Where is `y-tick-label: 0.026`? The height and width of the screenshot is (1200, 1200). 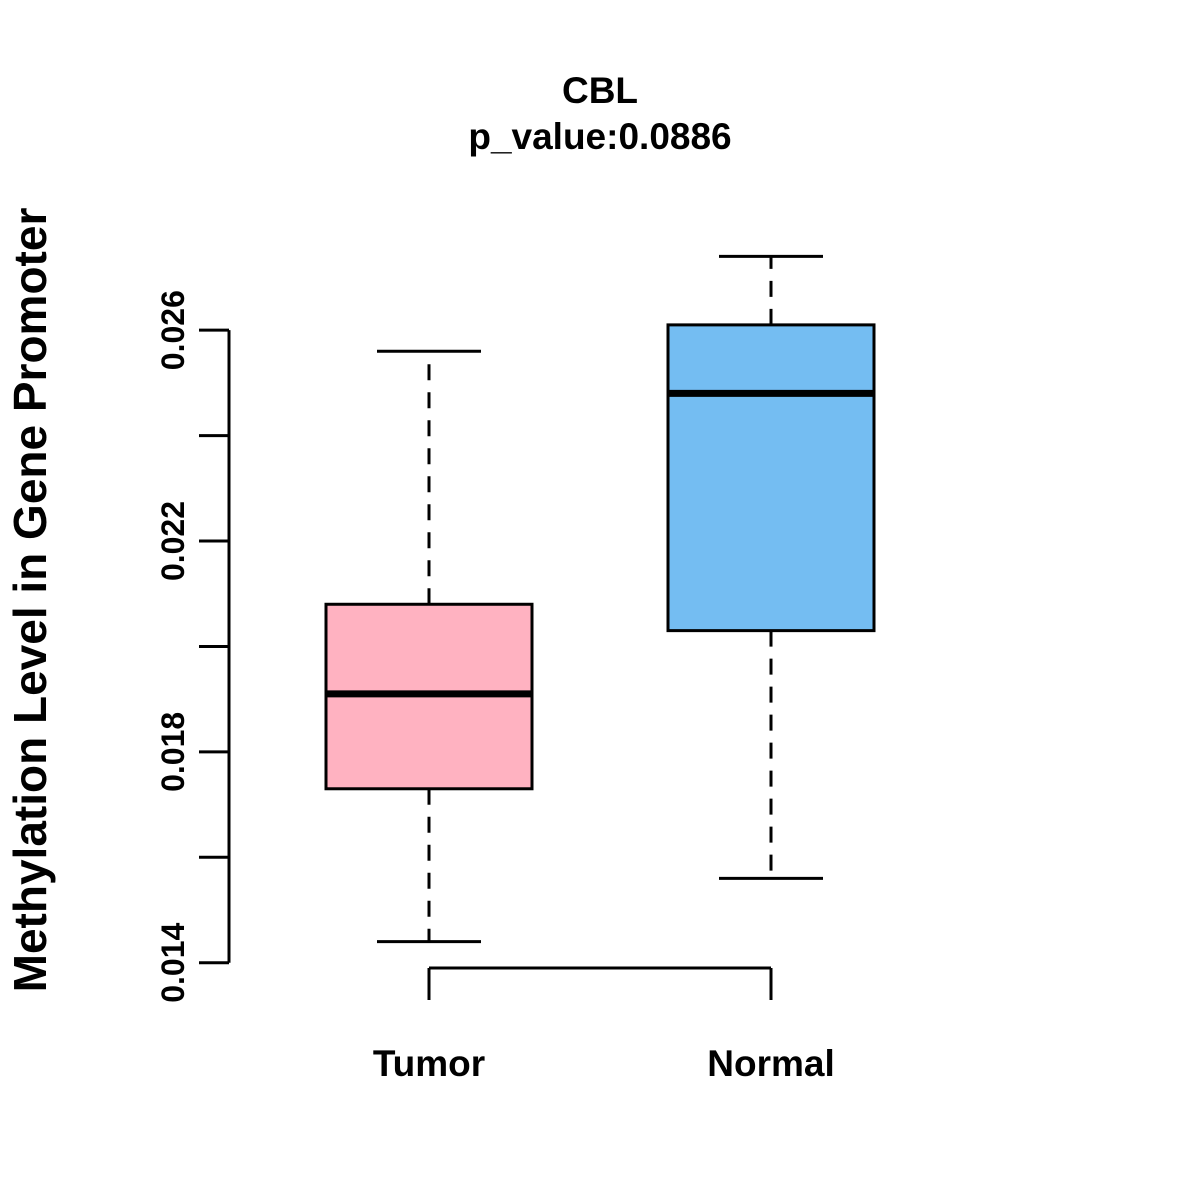
y-tick-label: 0.026 is located at coordinates (173, 330).